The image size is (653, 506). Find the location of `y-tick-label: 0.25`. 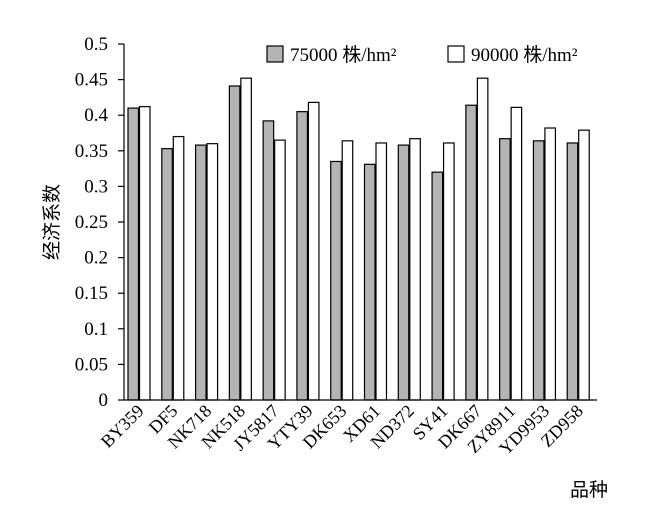

y-tick-label: 0.25 is located at coordinates (91, 222).